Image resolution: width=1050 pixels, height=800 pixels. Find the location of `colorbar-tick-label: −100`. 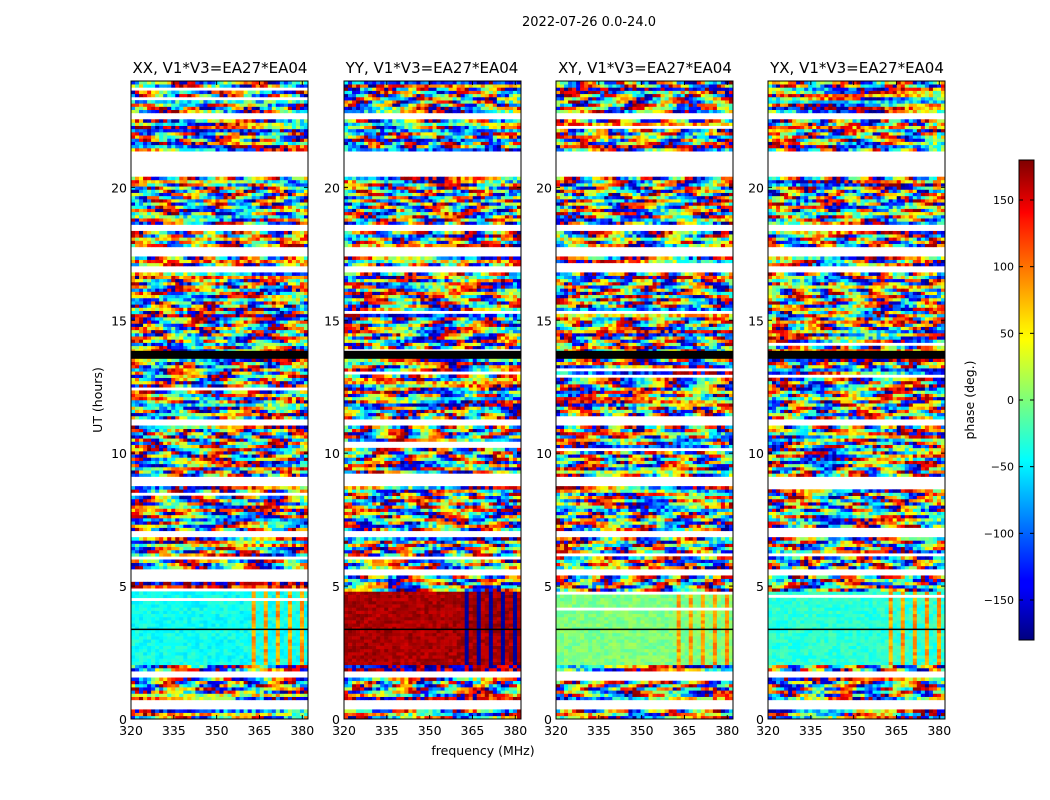

colorbar-tick-label: −100 is located at coordinates (999, 533).